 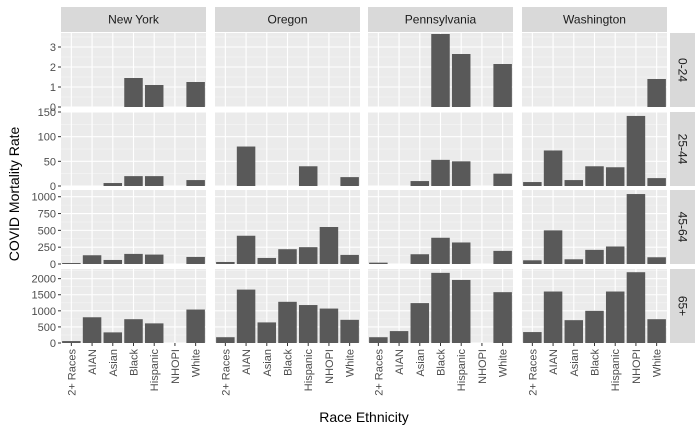 What do you see at coordinates (53, 88) in the screenshot?
I see `y-tick-label: 1` at bounding box center [53, 88].